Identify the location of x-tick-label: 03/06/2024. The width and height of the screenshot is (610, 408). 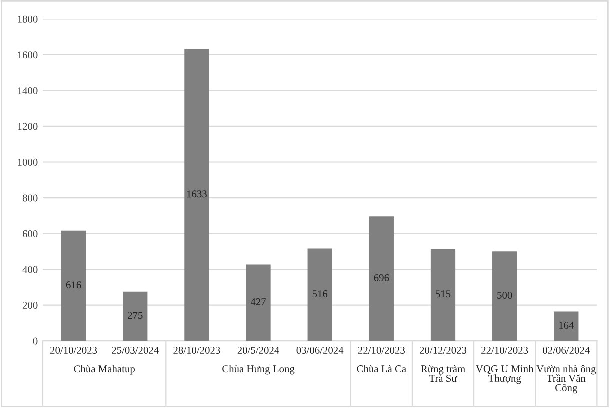
(320, 350).